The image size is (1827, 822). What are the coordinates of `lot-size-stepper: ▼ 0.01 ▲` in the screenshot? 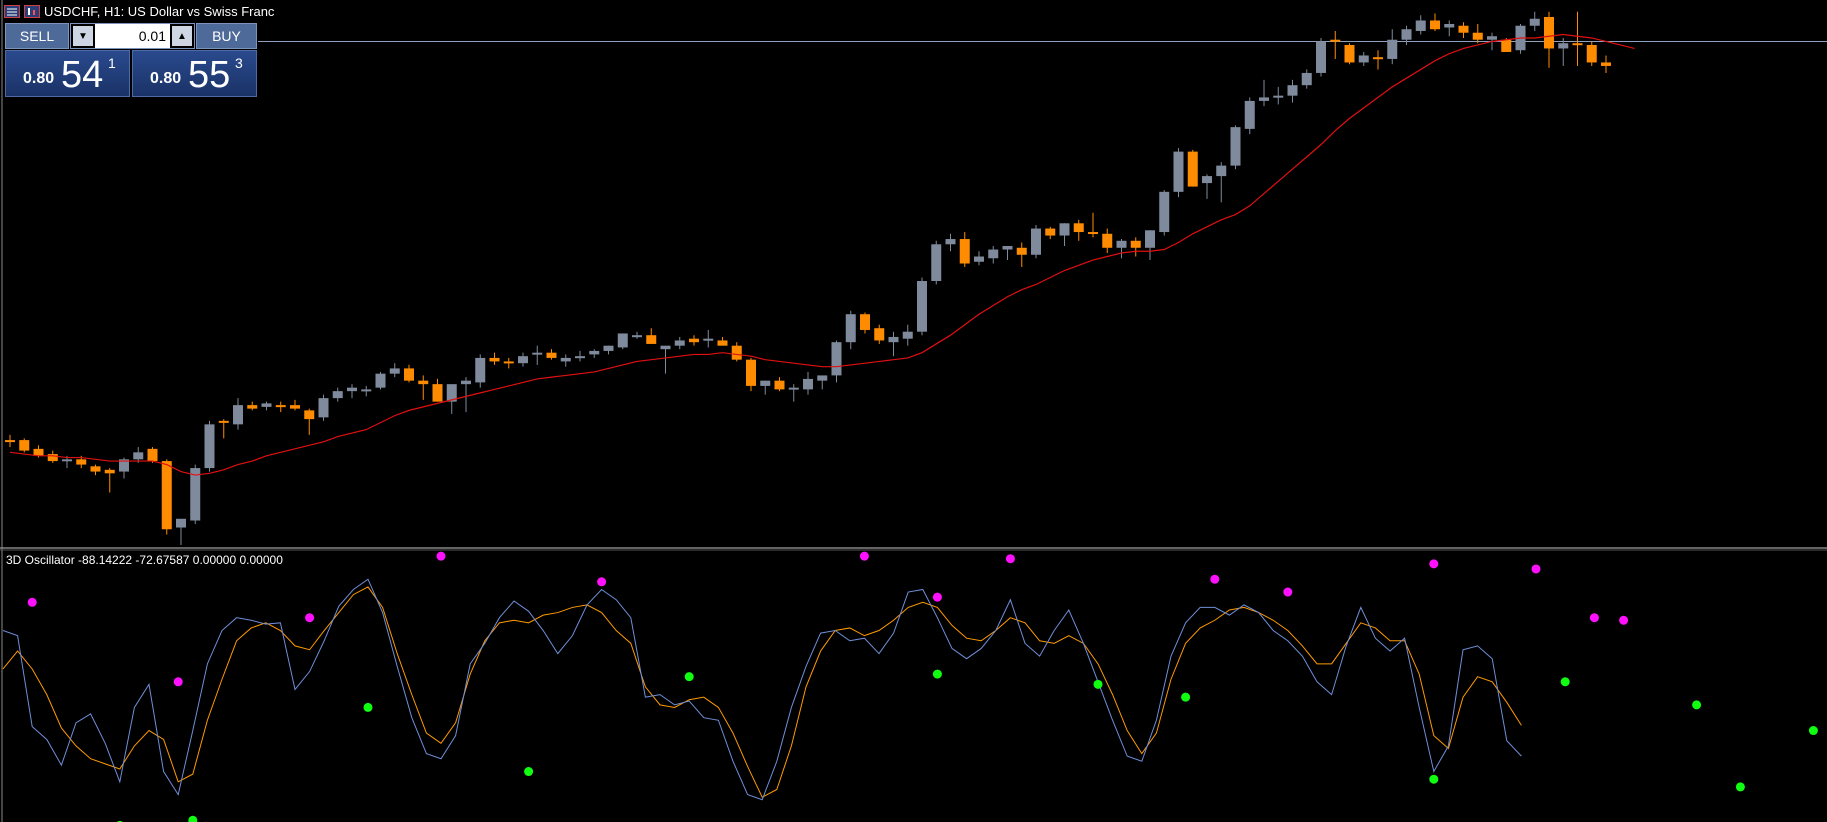 It's located at (132, 36).